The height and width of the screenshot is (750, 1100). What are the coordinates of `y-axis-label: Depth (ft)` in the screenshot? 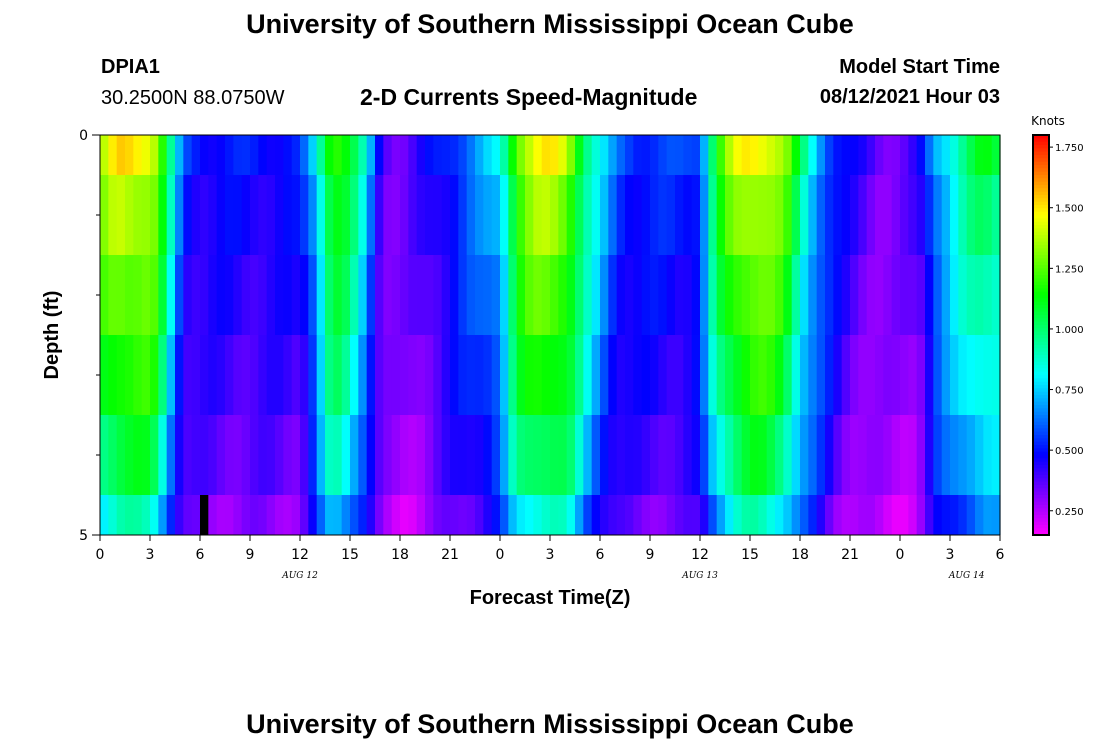 It's located at (52, 335).